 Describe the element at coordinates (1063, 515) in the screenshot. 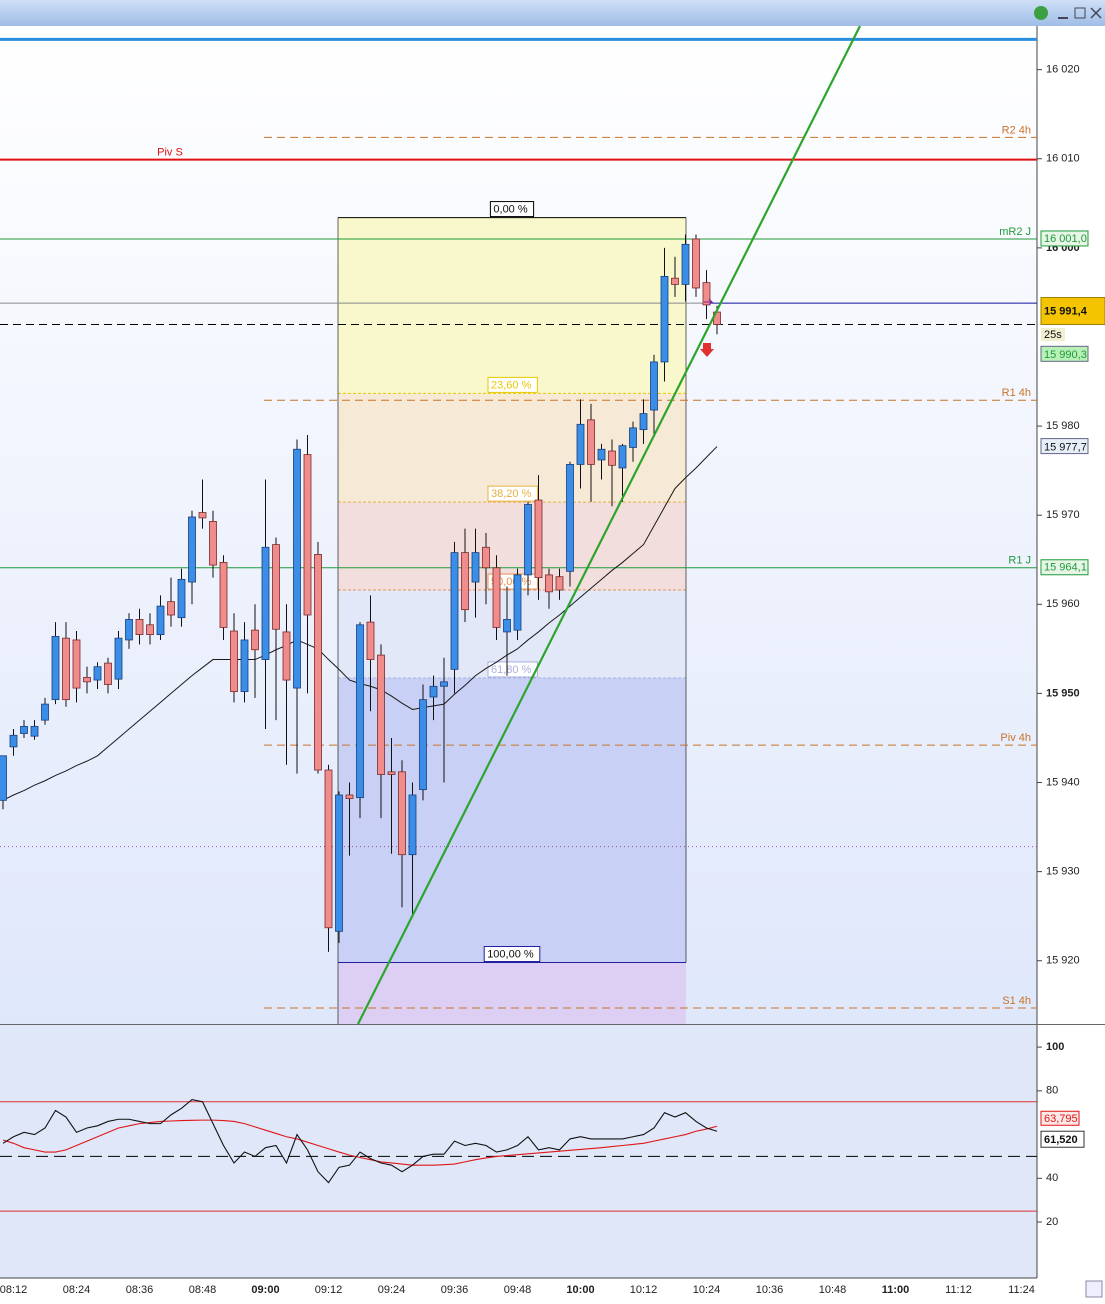

I see `y-tick-label: 15 970` at that location.